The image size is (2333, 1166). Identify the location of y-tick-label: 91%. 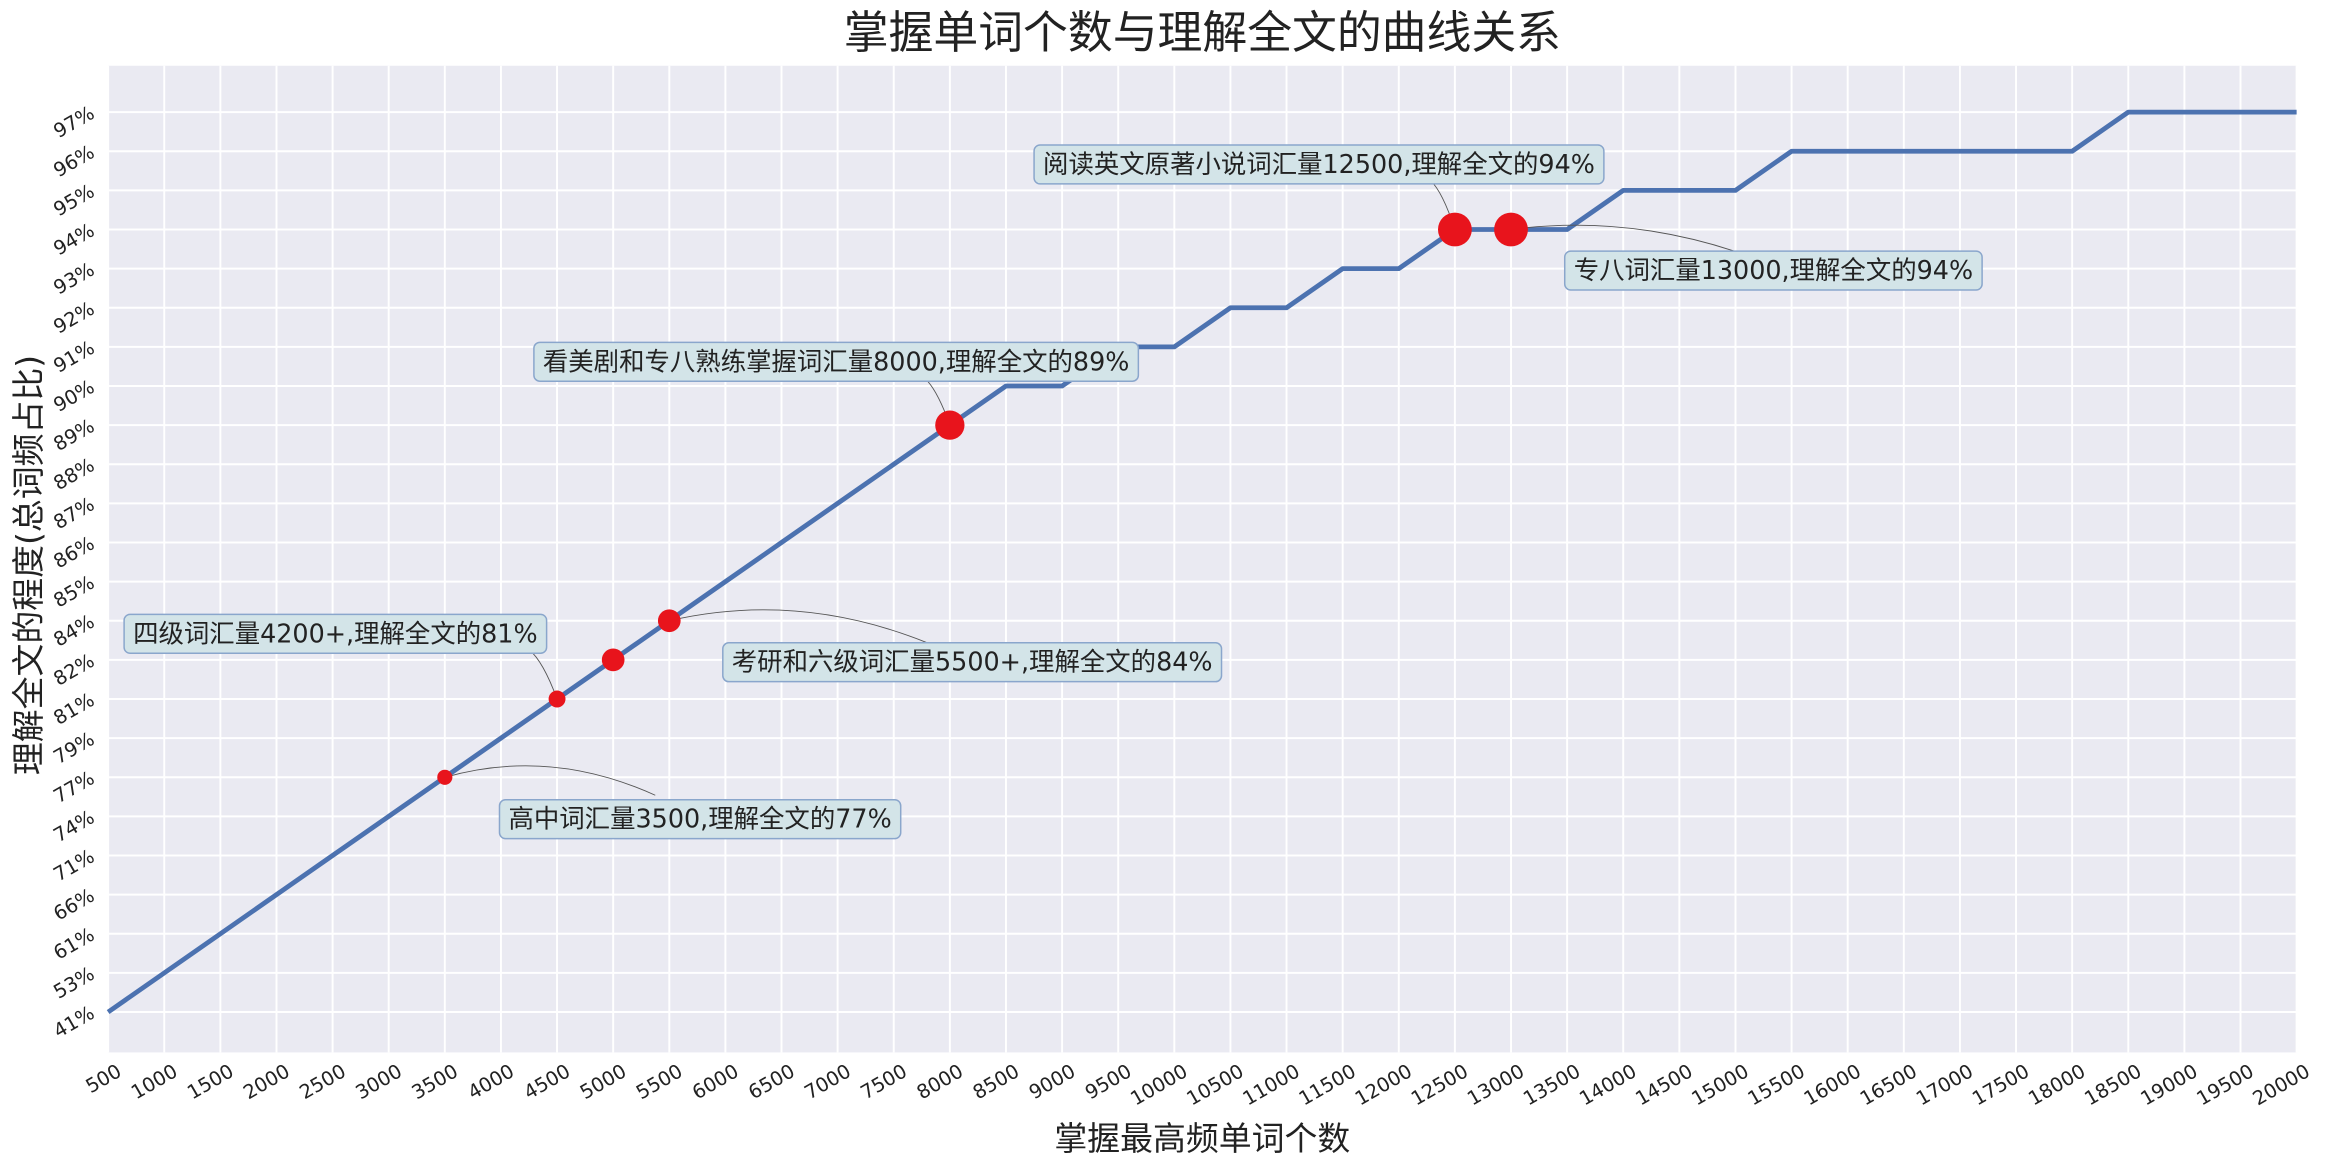
(74, 357).